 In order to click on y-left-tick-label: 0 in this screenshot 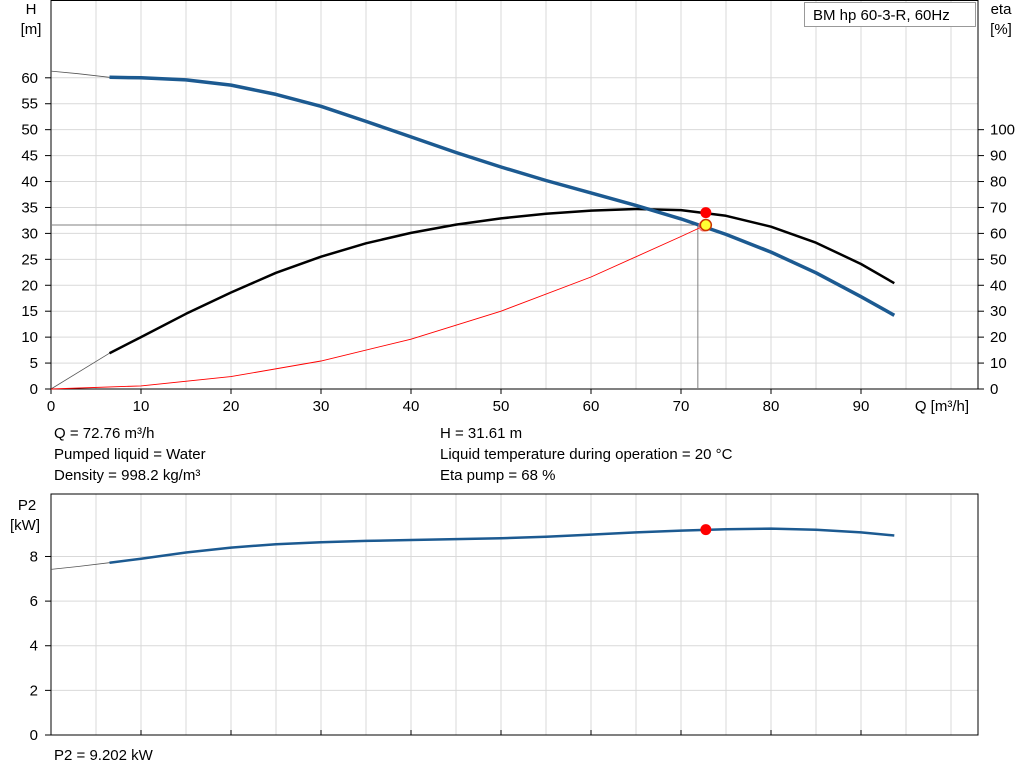, I will do `click(34, 389)`.